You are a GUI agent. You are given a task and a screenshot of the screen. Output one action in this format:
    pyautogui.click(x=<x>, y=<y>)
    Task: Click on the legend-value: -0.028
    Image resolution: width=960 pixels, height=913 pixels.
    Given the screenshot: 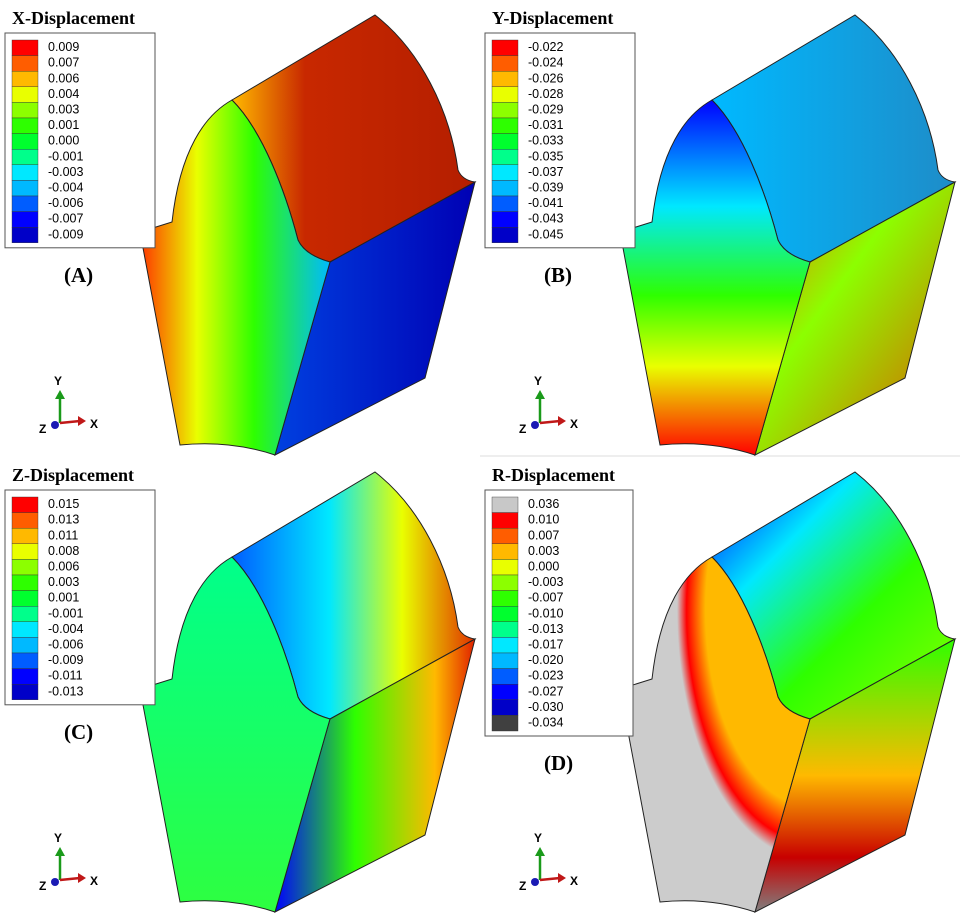 What is the action you would take?
    pyautogui.click(x=545, y=94)
    